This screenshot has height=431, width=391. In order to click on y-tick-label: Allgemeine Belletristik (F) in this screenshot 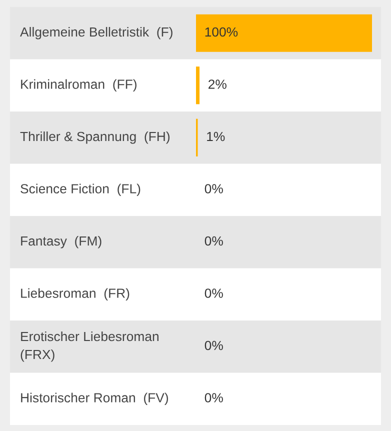, I will do `click(96, 33)`.